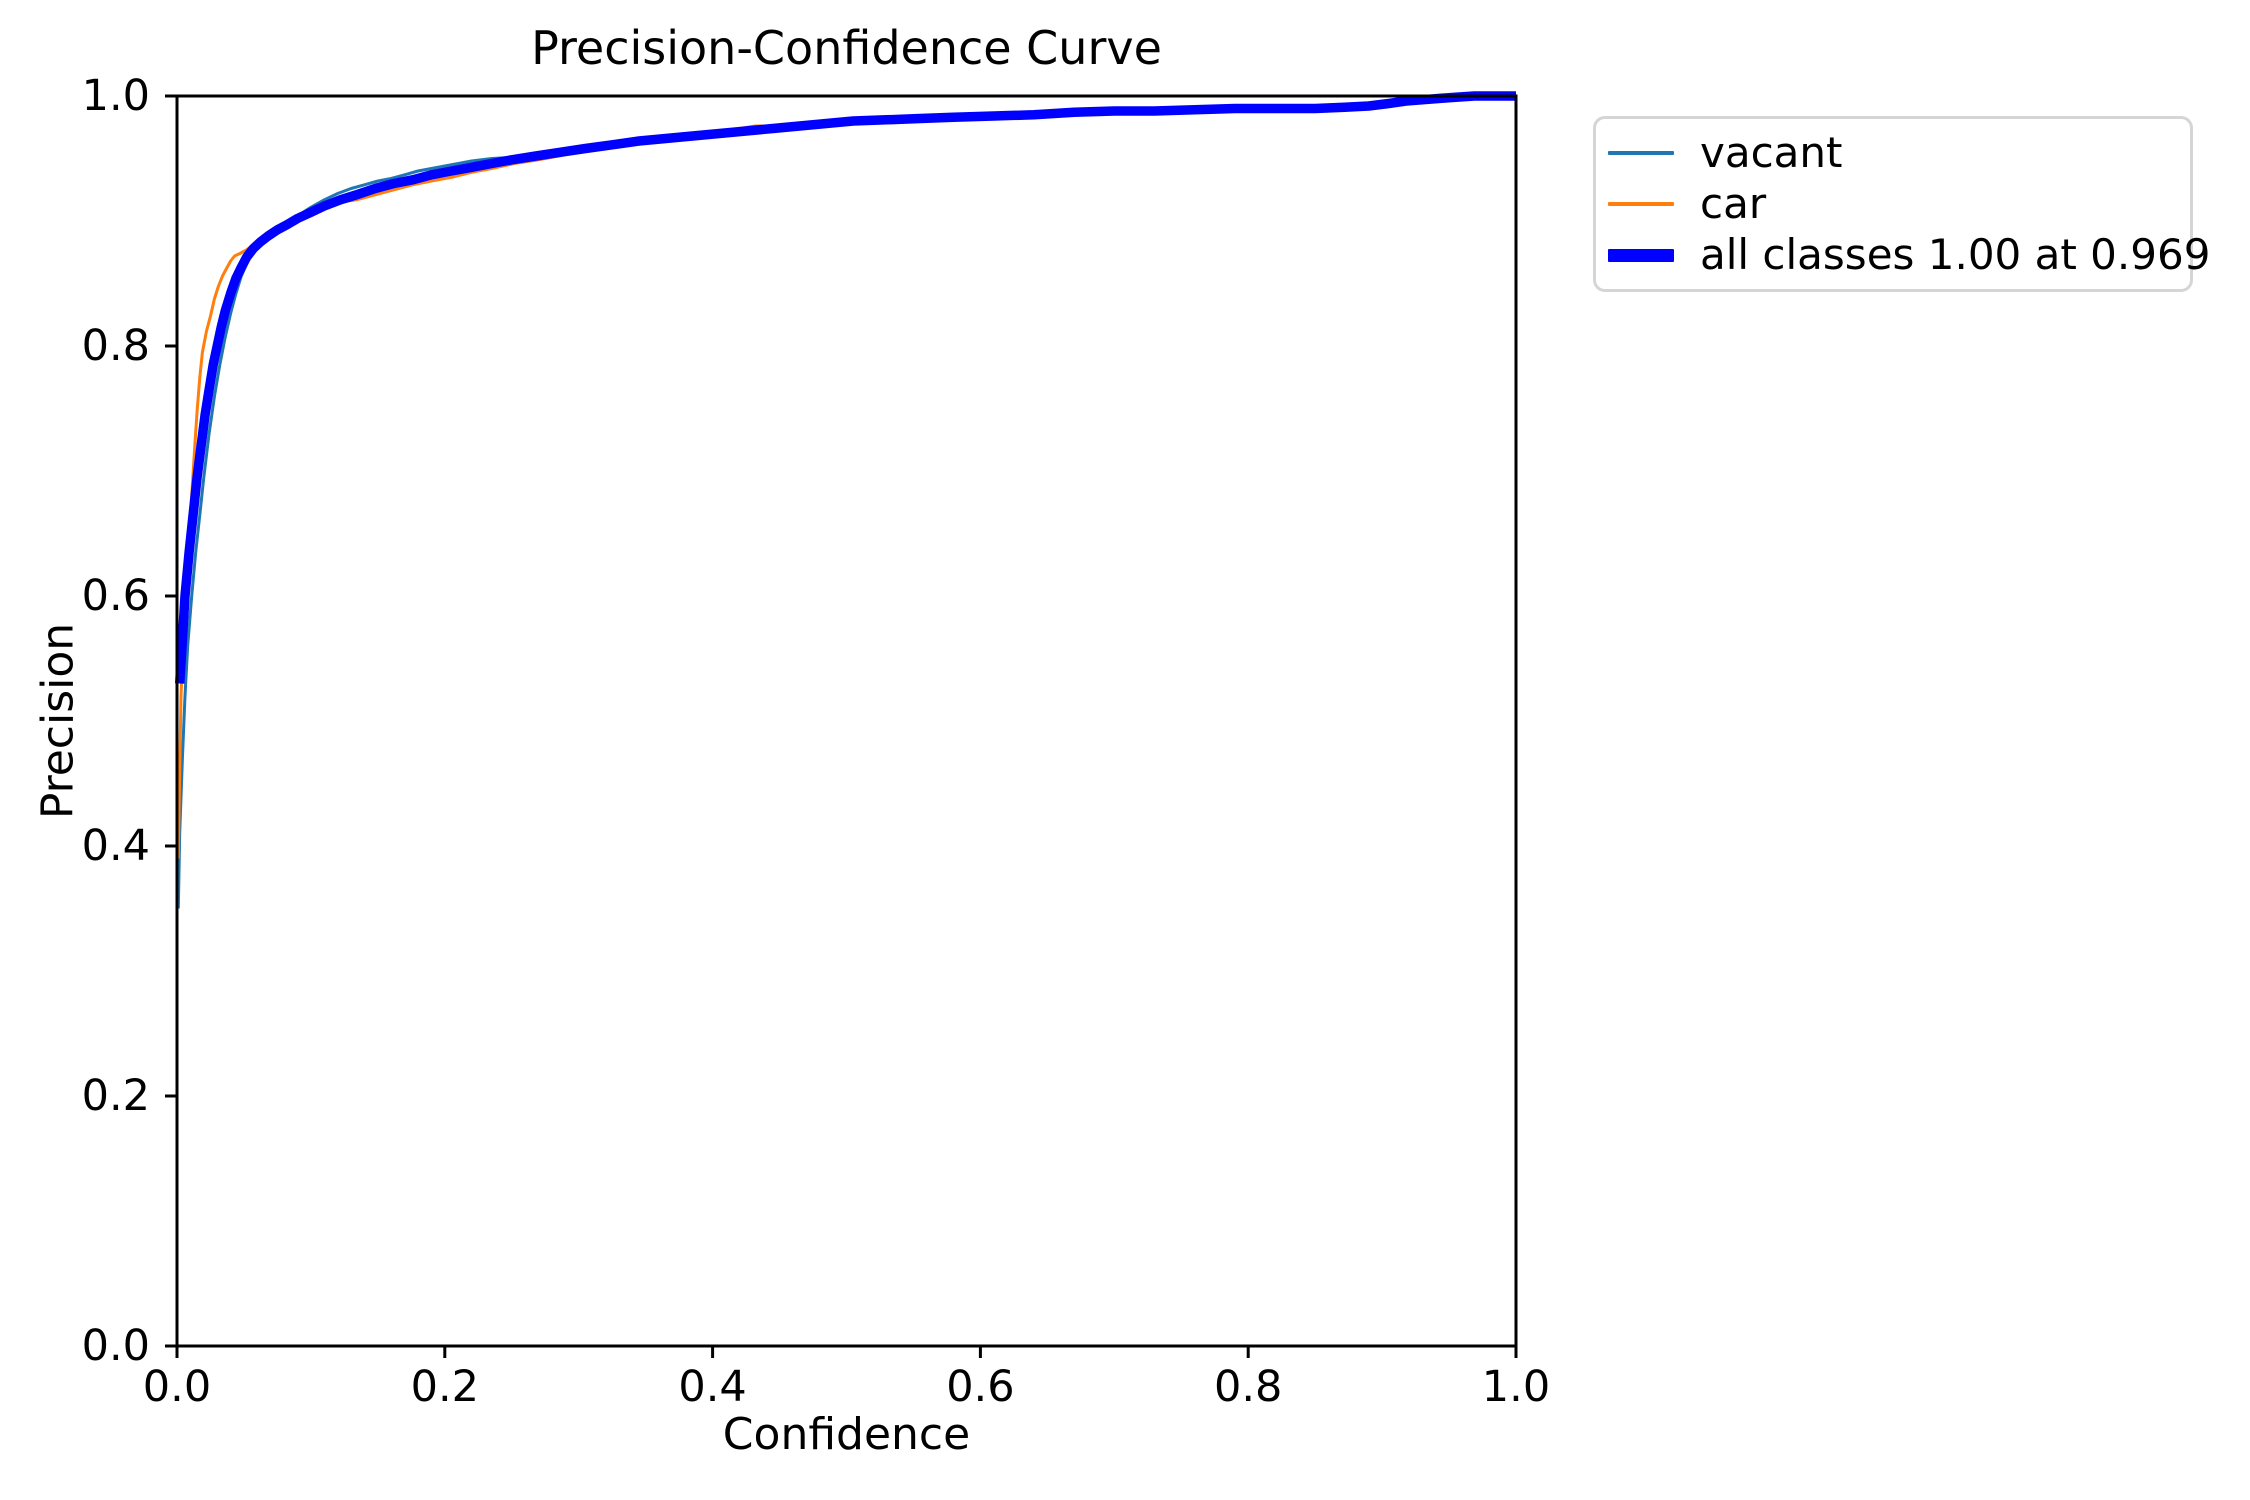 Image resolution: width=2250 pixels, height=1500 pixels. What do you see at coordinates (1771, 152) in the screenshot?
I see `legend-label: vacant` at bounding box center [1771, 152].